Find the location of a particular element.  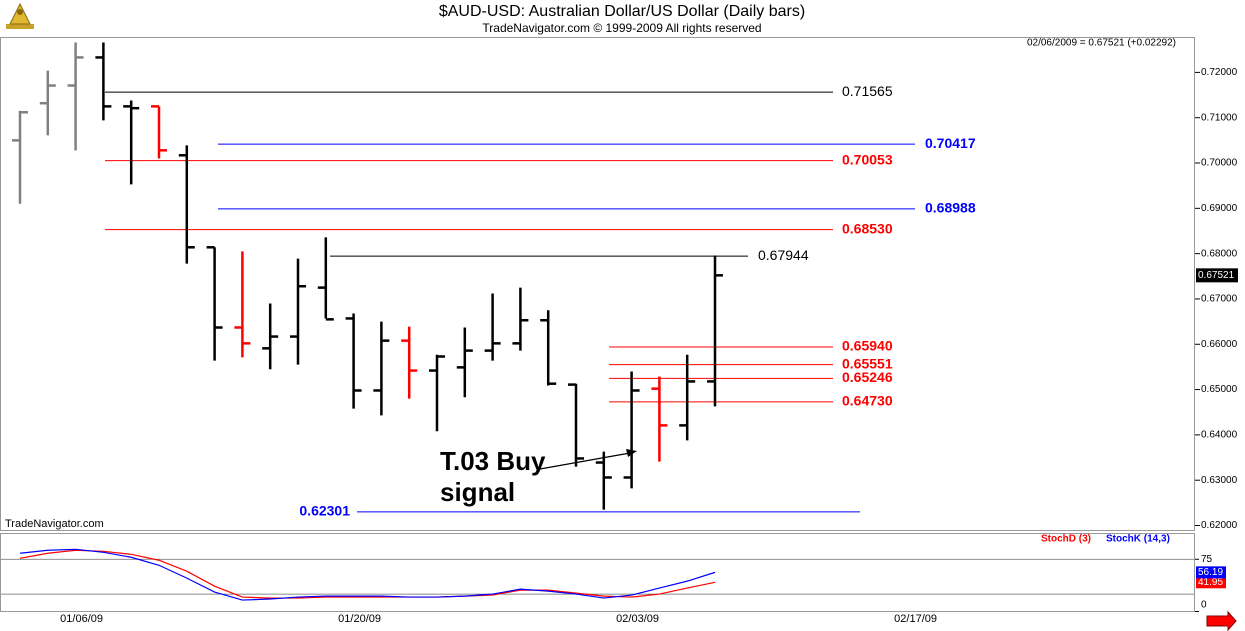

level-label: 0.70417 is located at coordinates (950, 143).